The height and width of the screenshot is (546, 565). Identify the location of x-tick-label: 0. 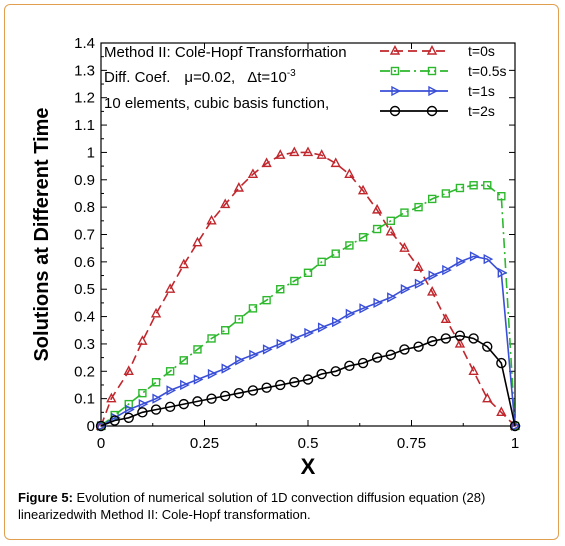
(101, 443).